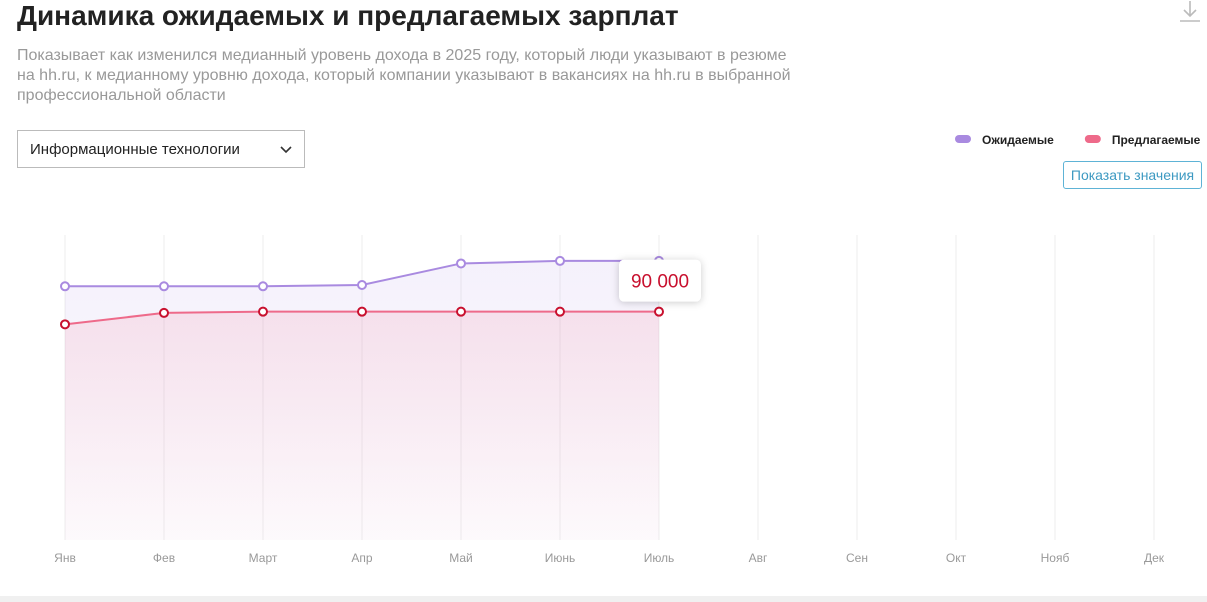  Describe the element at coordinates (659, 558) in the screenshot. I see `x-tick-label: Июль` at that location.